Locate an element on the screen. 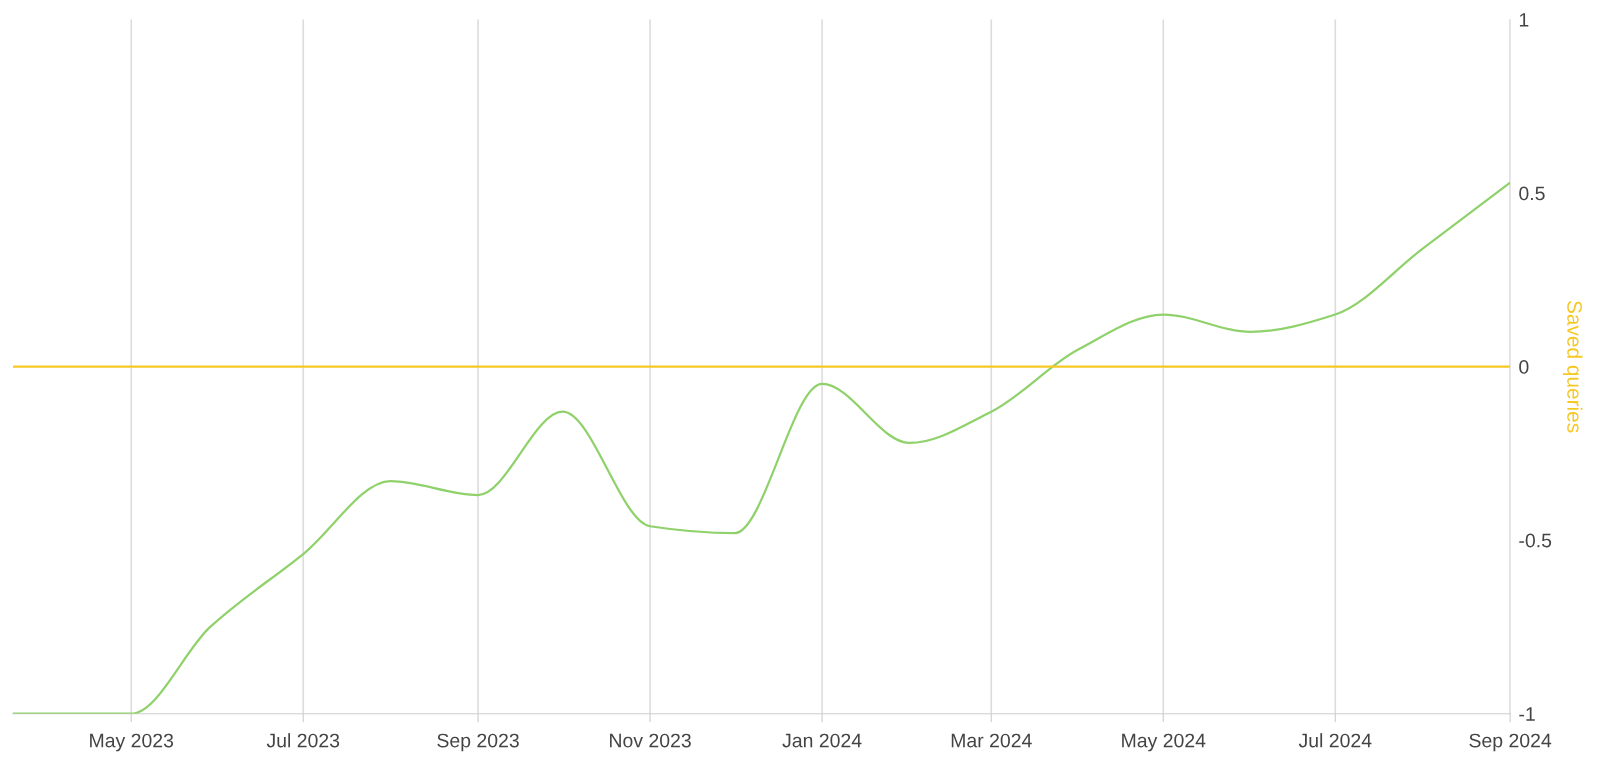 This screenshot has height=780, width=1598. x-tick-label: Nov 2023 is located at coordinates (650, 740).